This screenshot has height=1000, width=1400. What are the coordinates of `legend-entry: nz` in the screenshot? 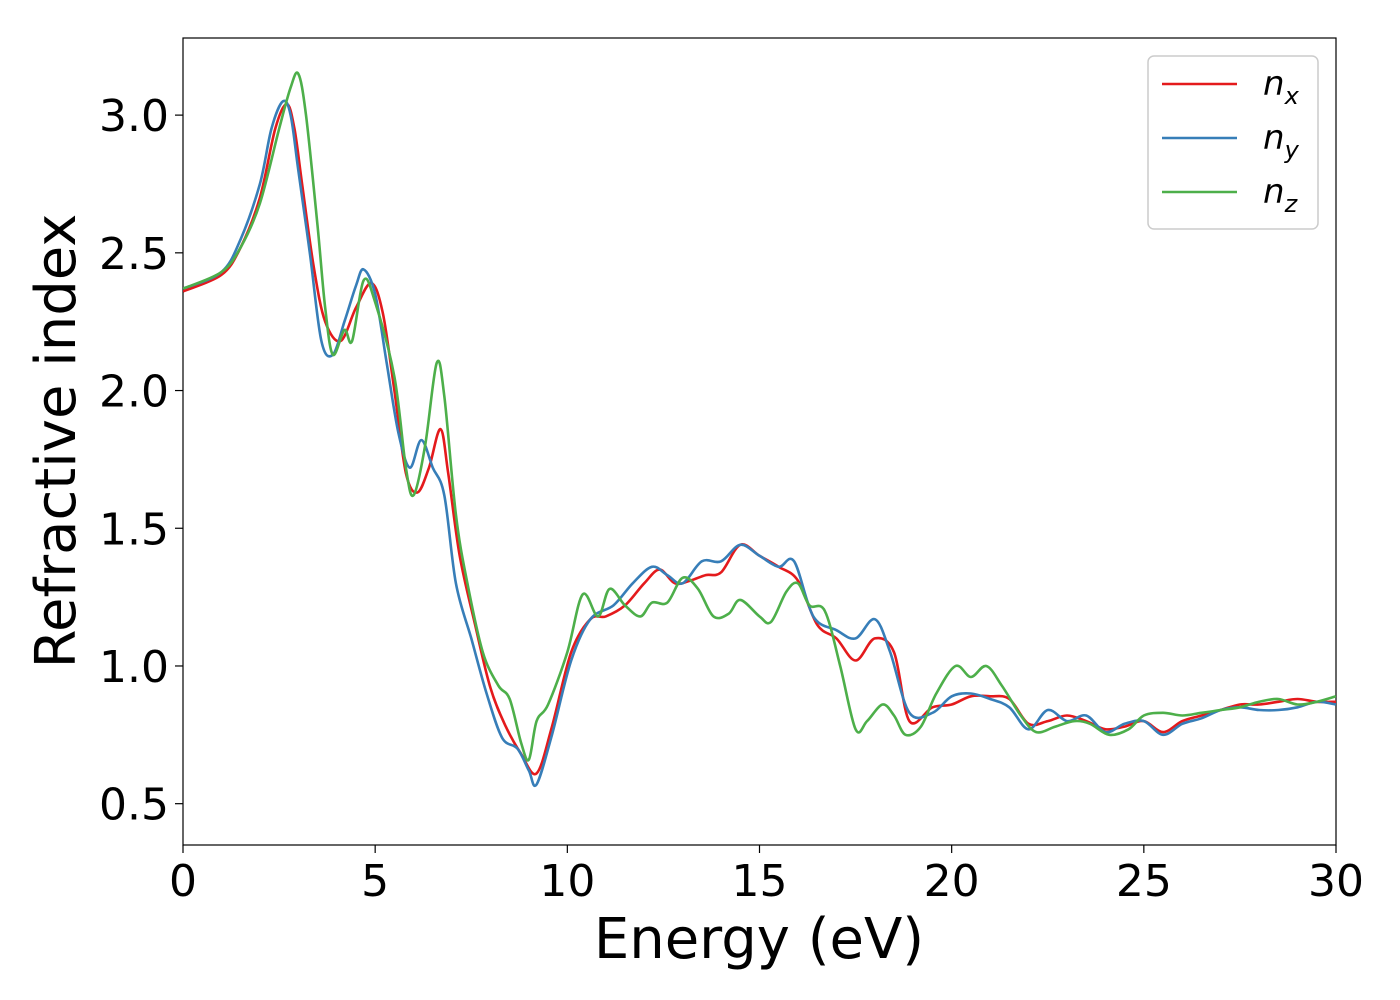 It's located at (1281, 195).